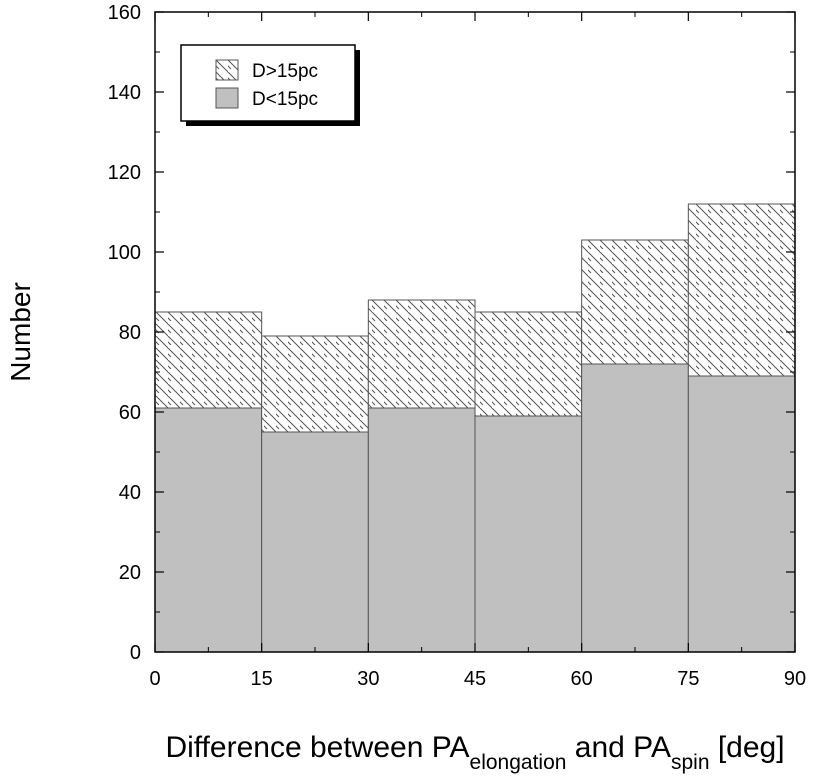  I want to click on x-tick-label: 90, so click(795, 679).